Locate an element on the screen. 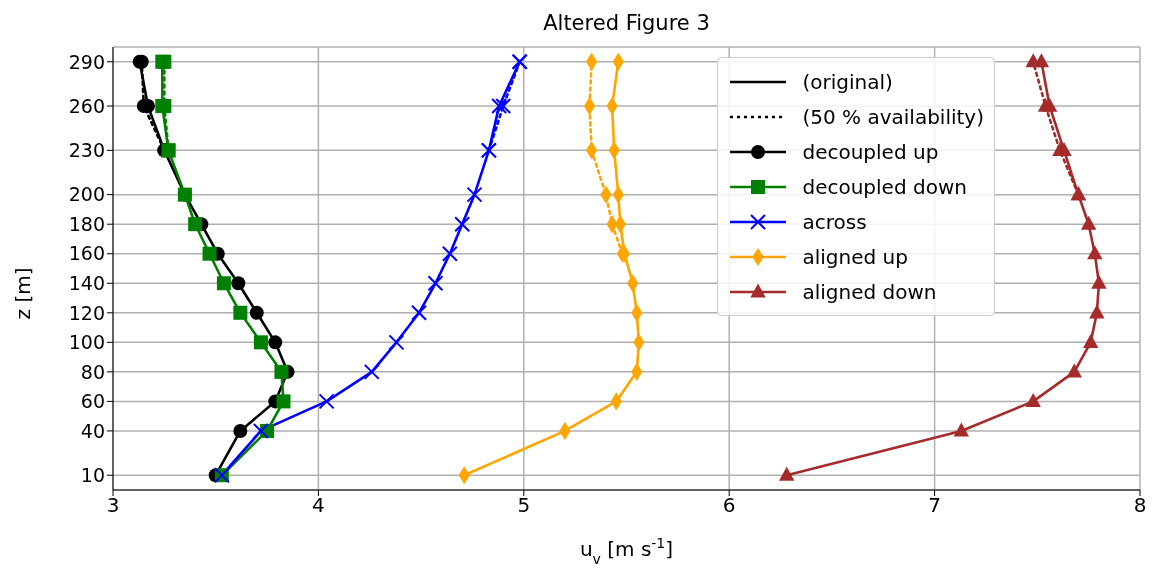 Image resolution: width=1158 pixels, height=572 pixels. legend-label: aligned down is located at coordinates (869, 291).